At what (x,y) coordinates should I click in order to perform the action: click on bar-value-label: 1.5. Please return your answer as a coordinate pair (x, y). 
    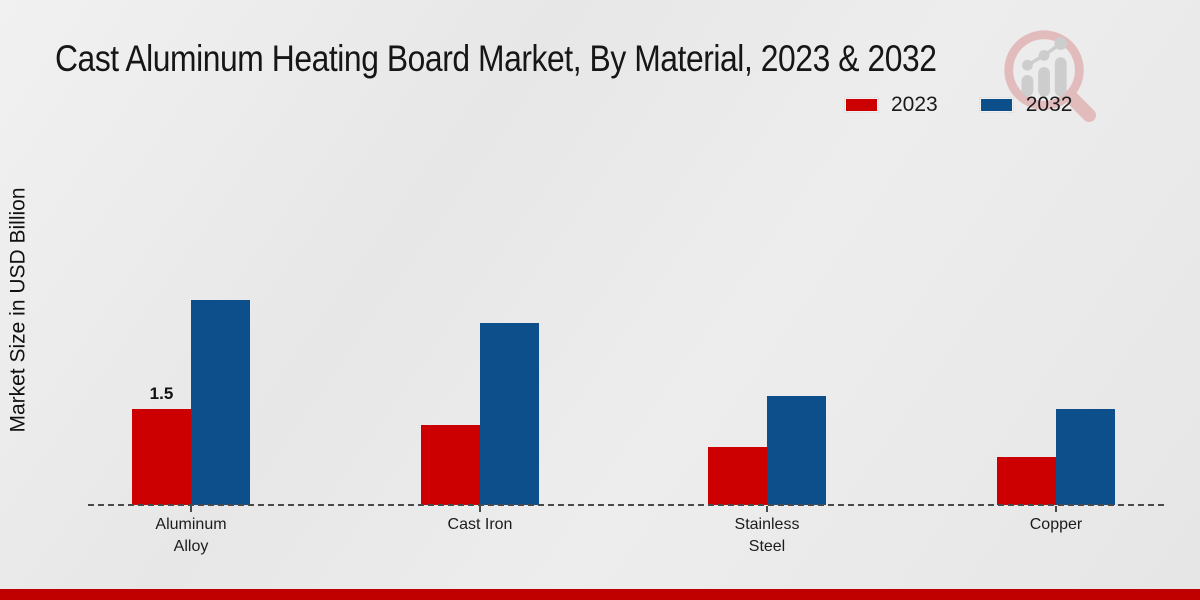
    Looking at the image, I should click on (161, 393).